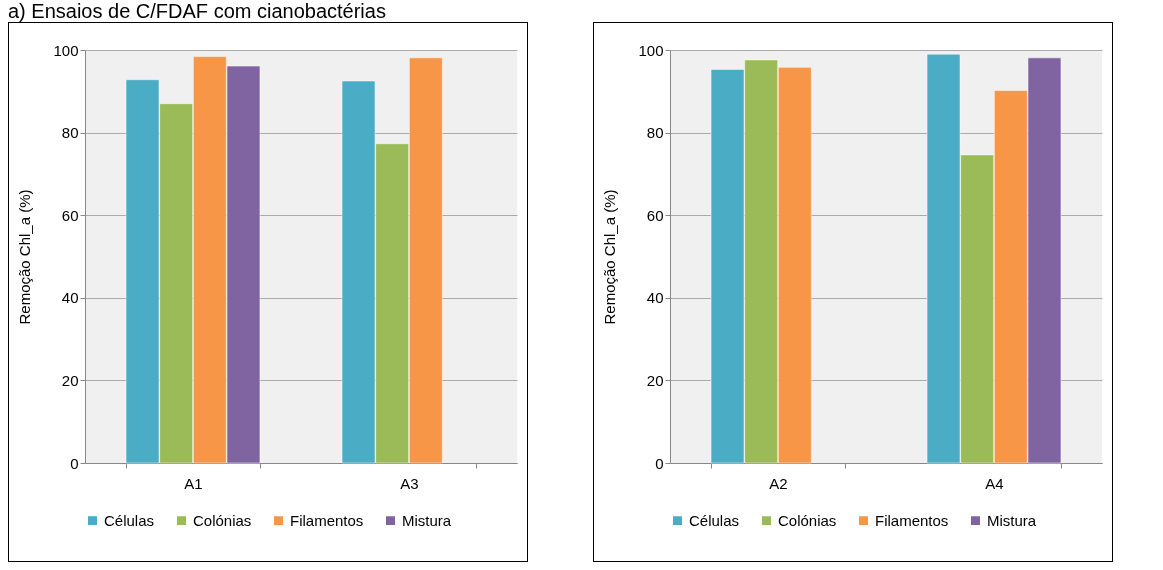 Image resolution: width=1163 pixels, height=570 pixels. What do you see at coordinates (197, 11) in the screenshot?
I see `chart-title: a) Ensaios de C/FDAF com cianobactérias` at bounding box center [197, 11].